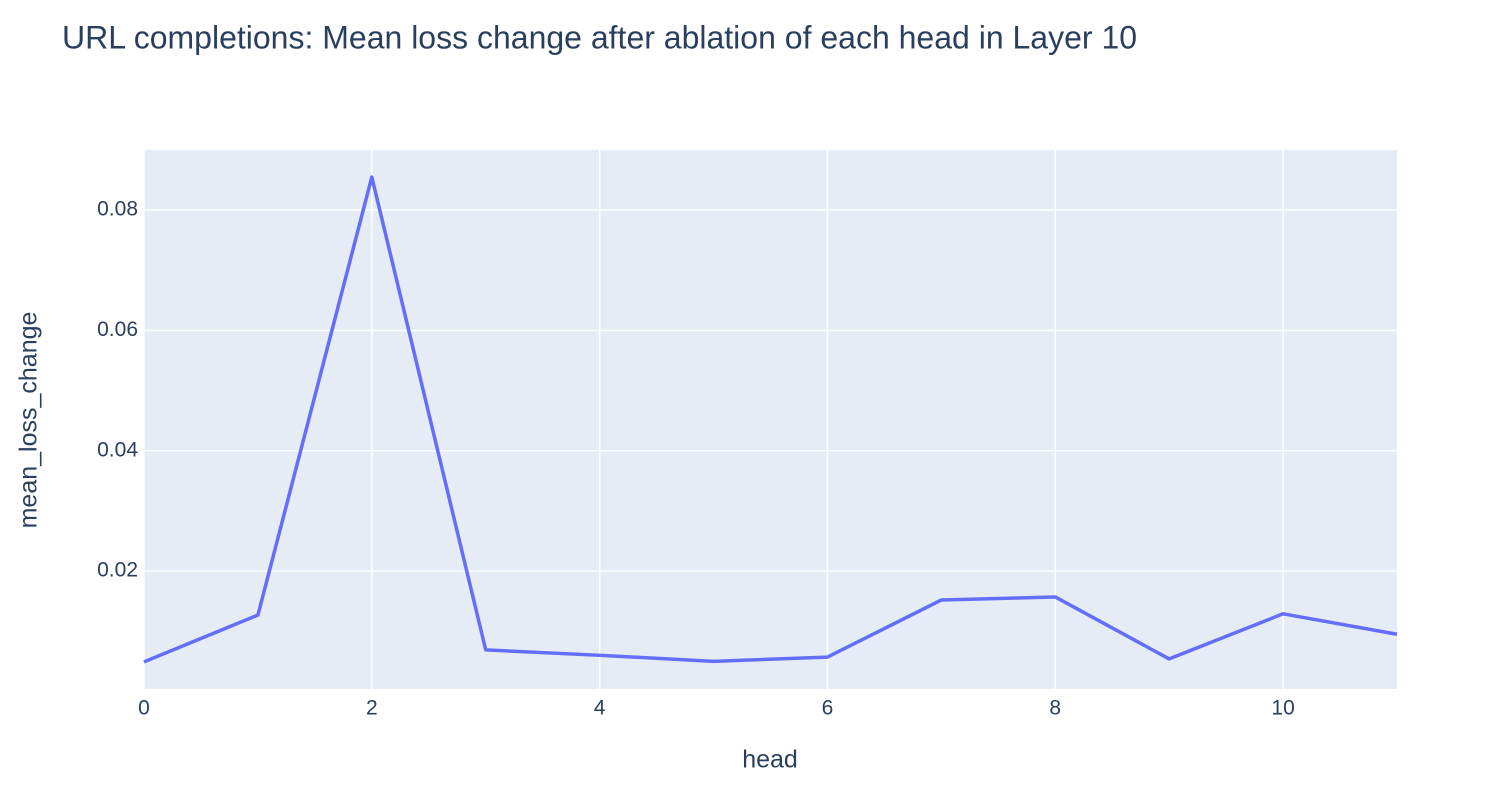 Image resolution: width=1500 pixels, height=800 pixels. I want to click on x-tick-label: 4, so click(600, 708).